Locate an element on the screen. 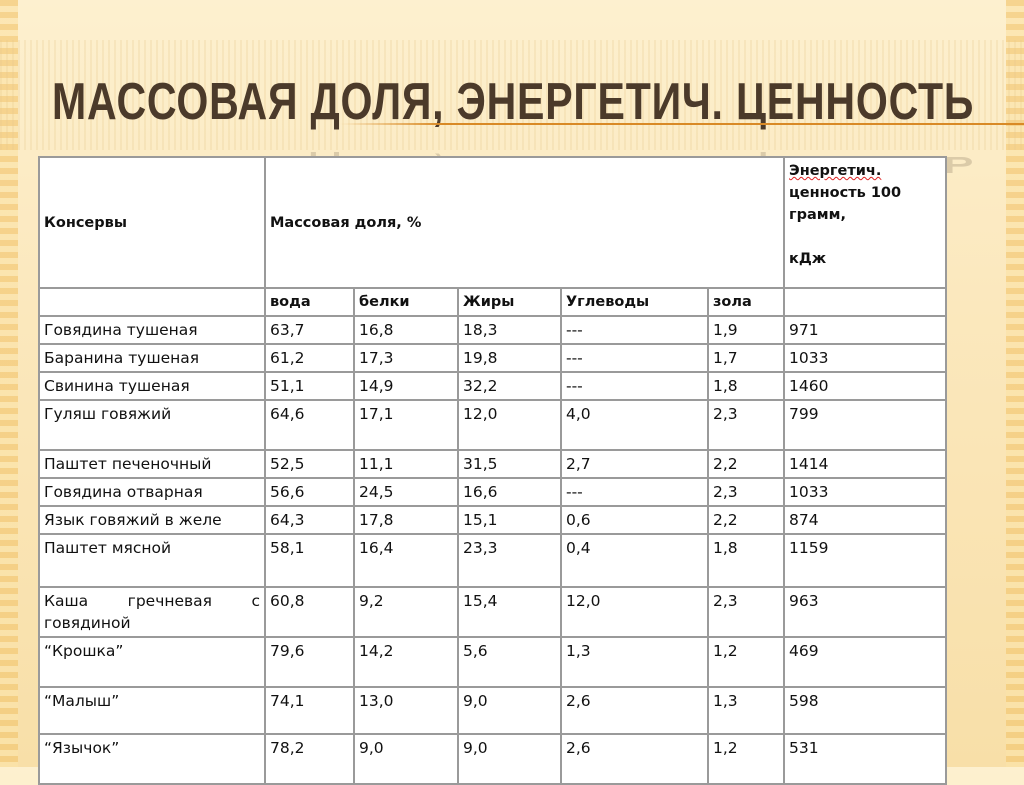  cell-water: 52,5 is located at coordinates (309, 464).